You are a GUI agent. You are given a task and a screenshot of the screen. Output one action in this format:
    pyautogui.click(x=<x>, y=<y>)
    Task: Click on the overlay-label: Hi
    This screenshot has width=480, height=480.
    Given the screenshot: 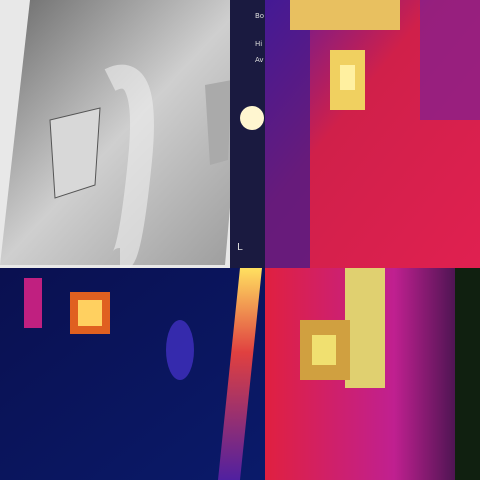 What is the action you would take?
    pyautogui.click(x=258, y=44)
    